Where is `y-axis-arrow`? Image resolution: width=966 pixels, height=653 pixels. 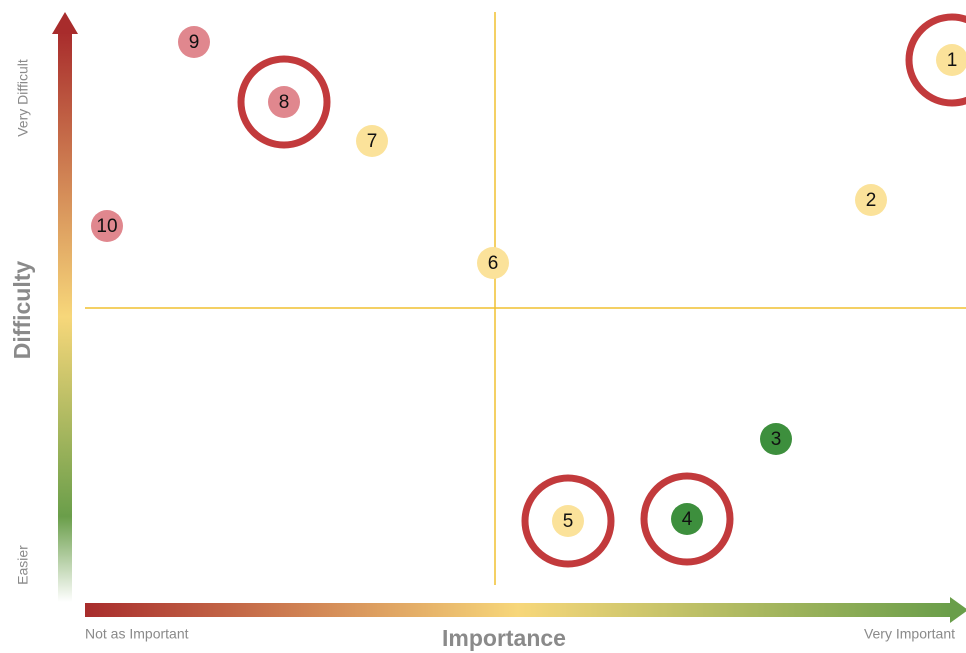
y-axis-arrow is located at coordinates (65, 23).